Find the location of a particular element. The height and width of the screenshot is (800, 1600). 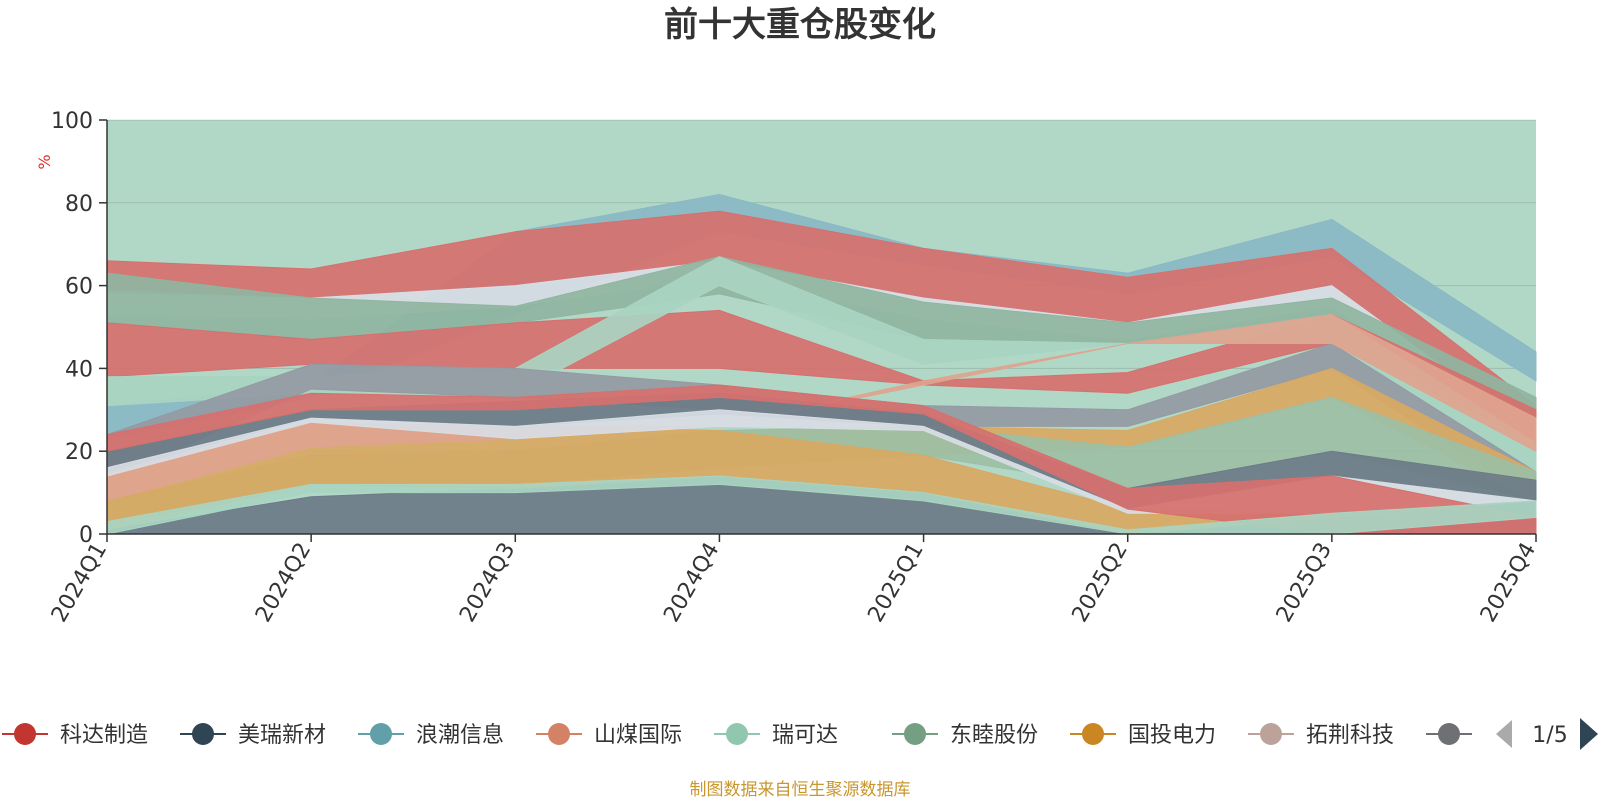

legend-label: 国投电力 is located at coordinates (1172, 735).